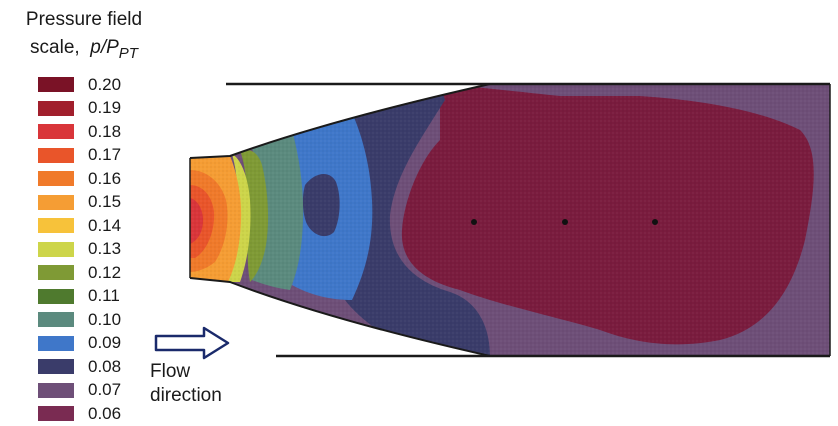  I want to click on legend-label: 0.19, so click(105, 108).